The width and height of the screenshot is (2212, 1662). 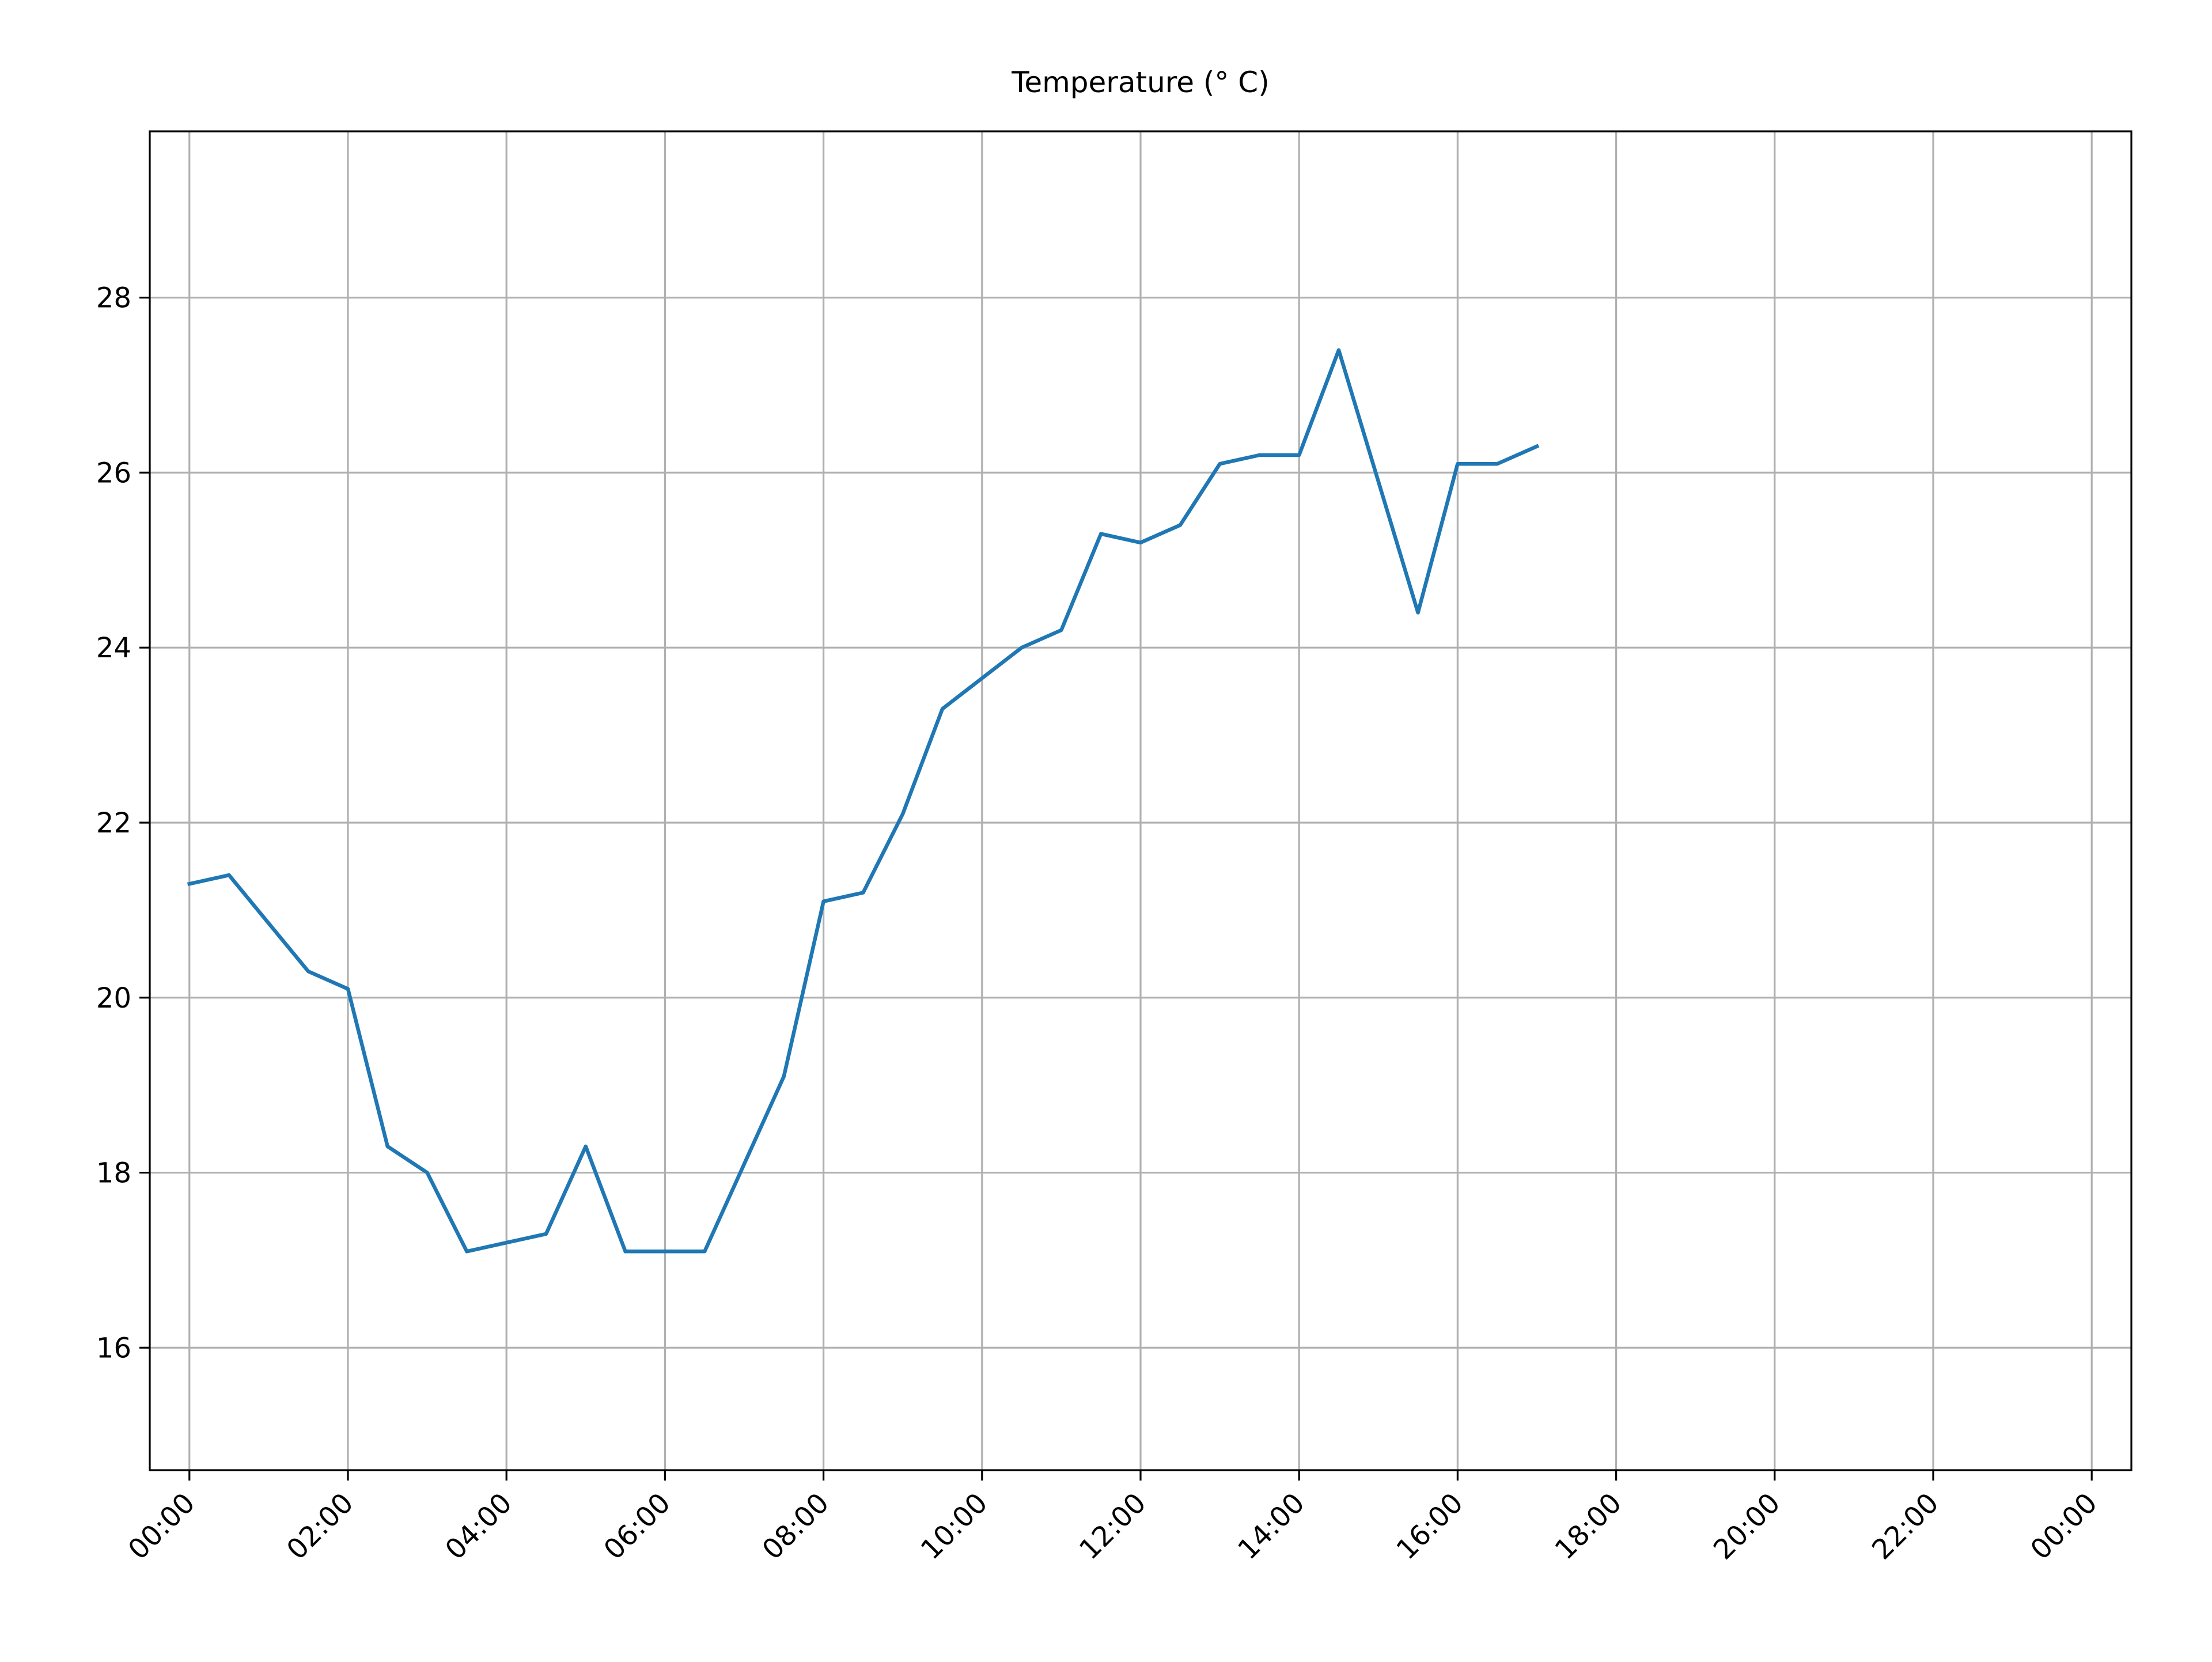 What do you see at coordinates (1140, 83) in the screenshot?
I see `chart-title: Temperature (° C)` at bounding box center [1140, 83].